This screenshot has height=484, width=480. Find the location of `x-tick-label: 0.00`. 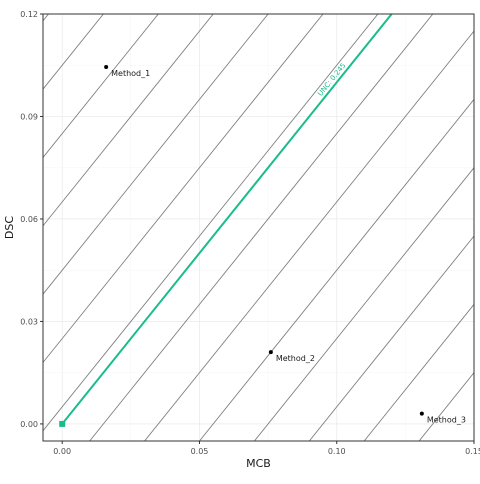

x-tick-label: 0.00 is located at coordinates (62, 451).